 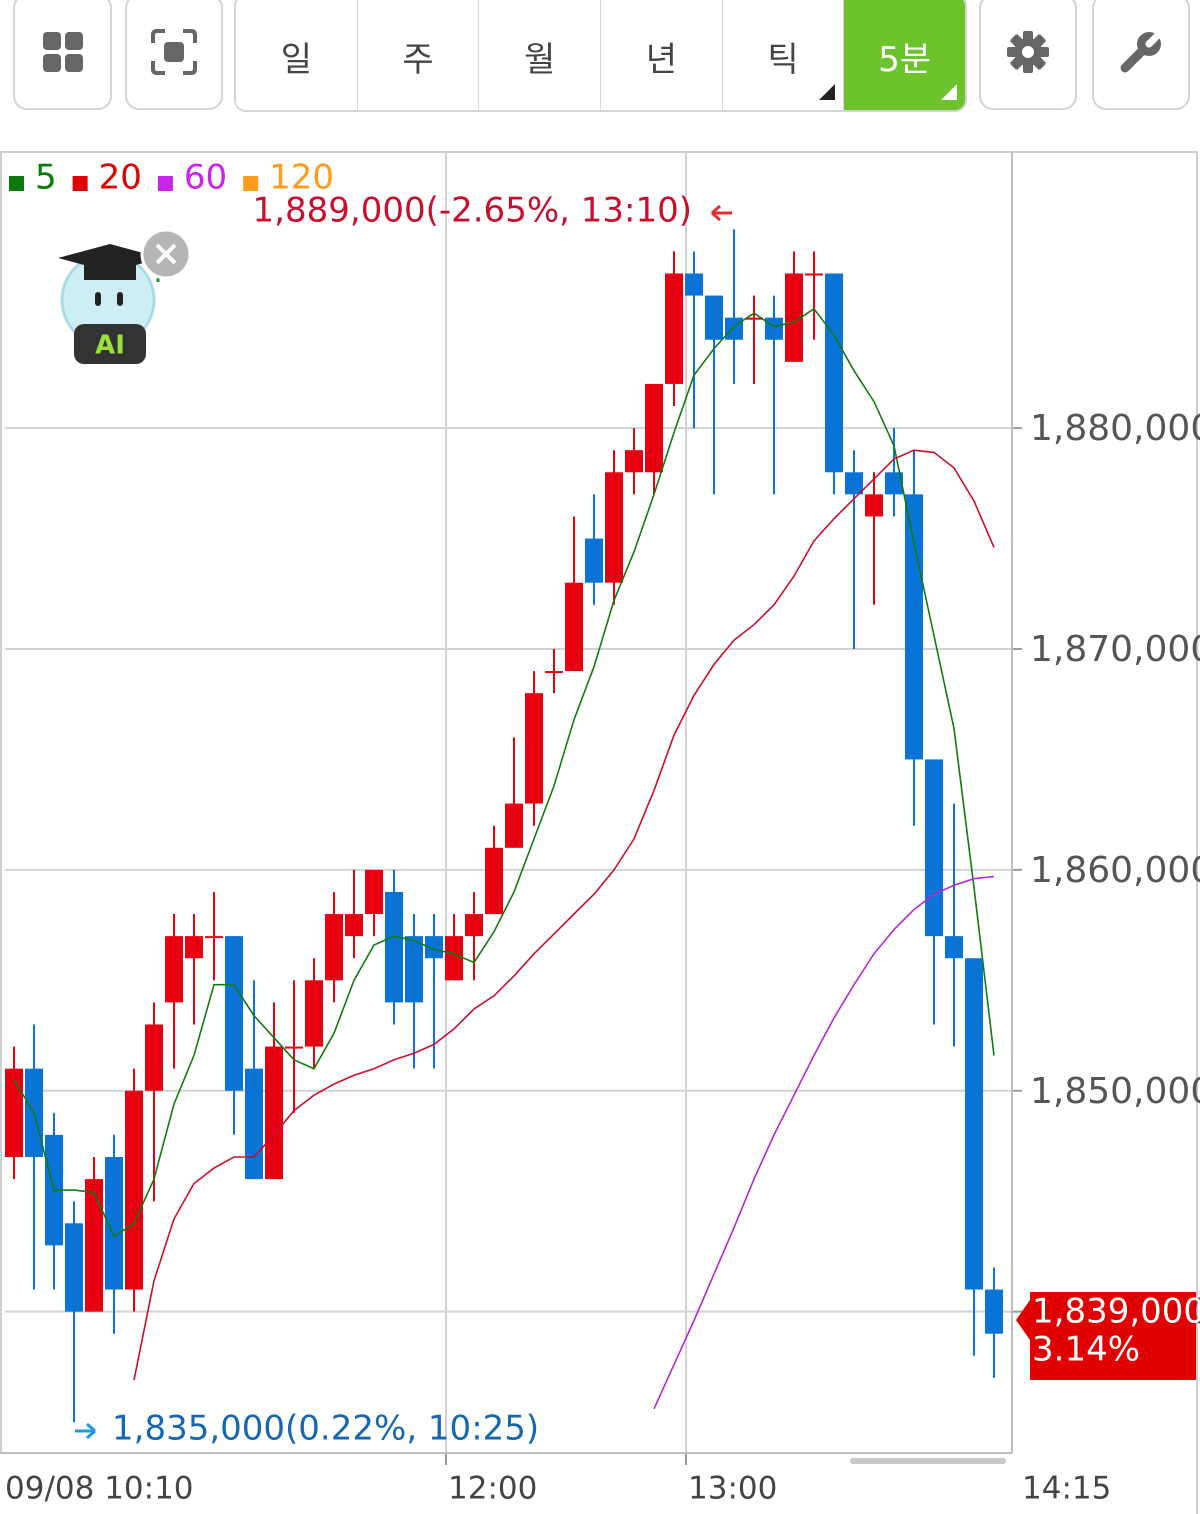 I want to click on tools-button, so click(x=1141, y=55).